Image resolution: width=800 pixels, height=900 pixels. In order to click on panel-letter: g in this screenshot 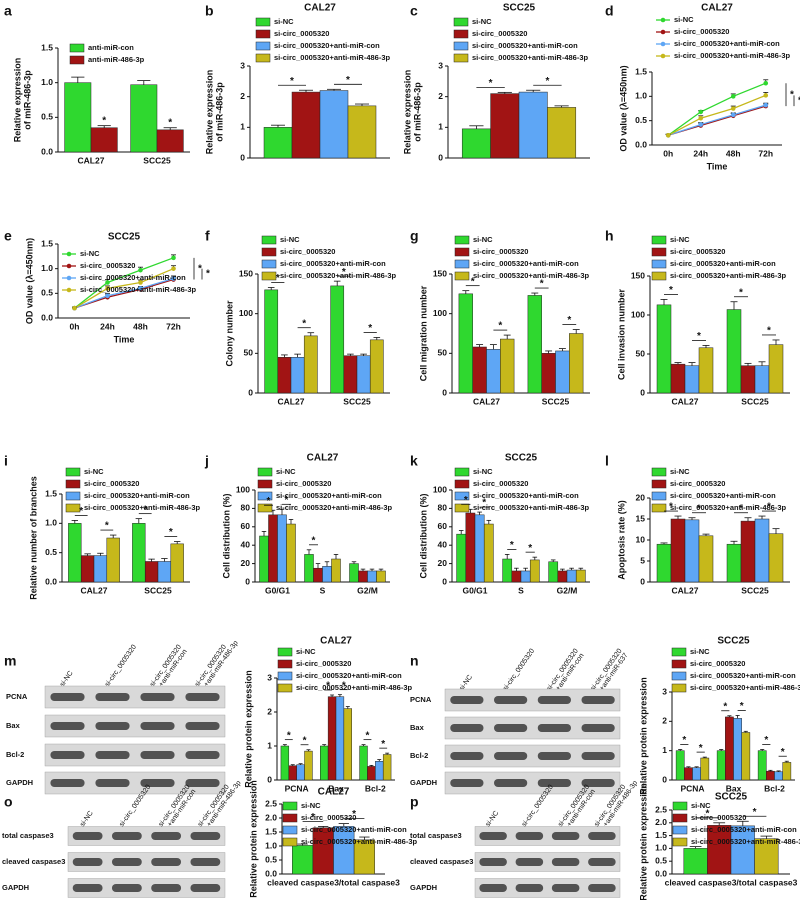, I will do `click(414, 236)`.